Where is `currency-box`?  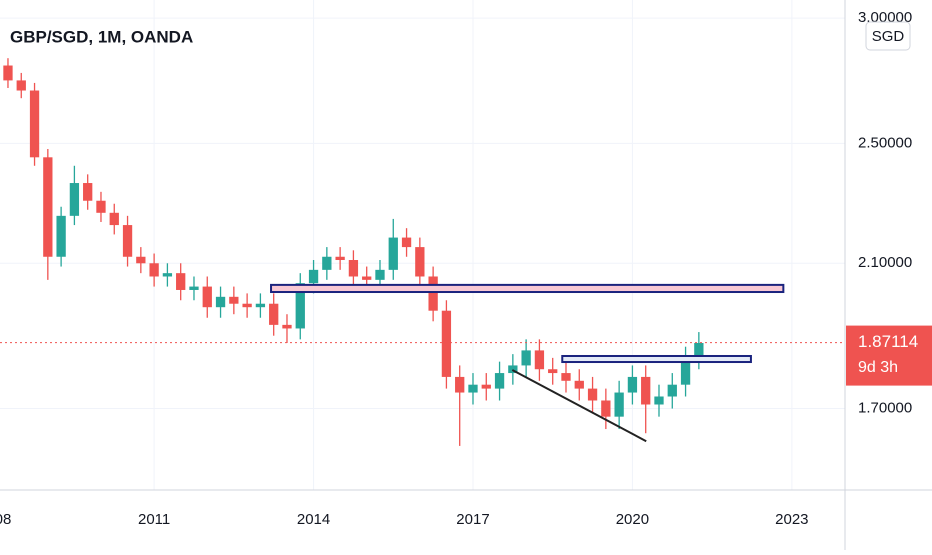
currency-box is located at coordinates (888, 36).